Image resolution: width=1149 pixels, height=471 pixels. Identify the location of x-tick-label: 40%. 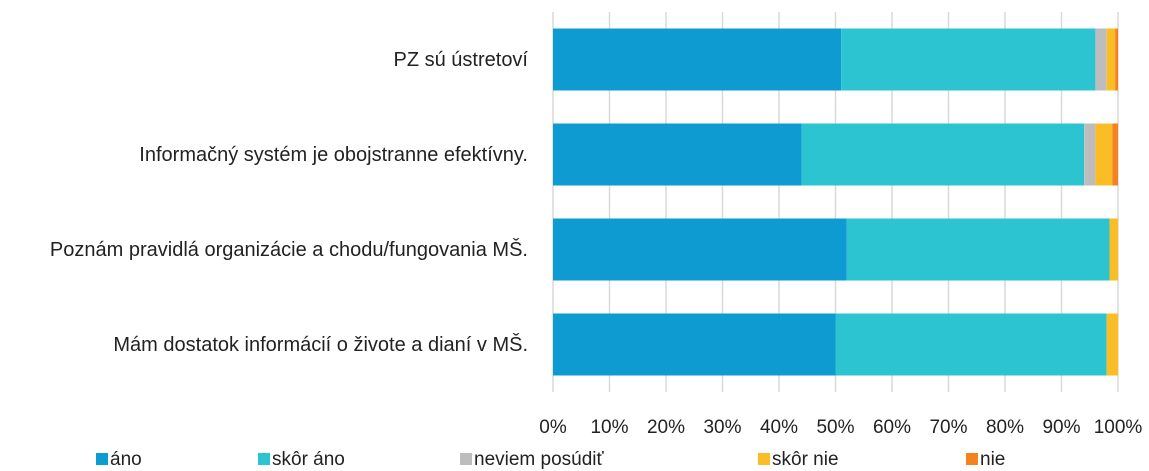
(779, 427).